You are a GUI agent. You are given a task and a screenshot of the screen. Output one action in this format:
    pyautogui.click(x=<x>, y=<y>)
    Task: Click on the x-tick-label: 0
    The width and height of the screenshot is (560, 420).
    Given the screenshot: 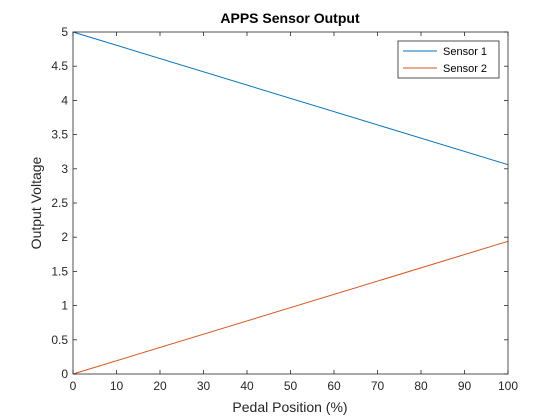 What is the action you would take?
    pyautogui.click(x=73, y=386)
    